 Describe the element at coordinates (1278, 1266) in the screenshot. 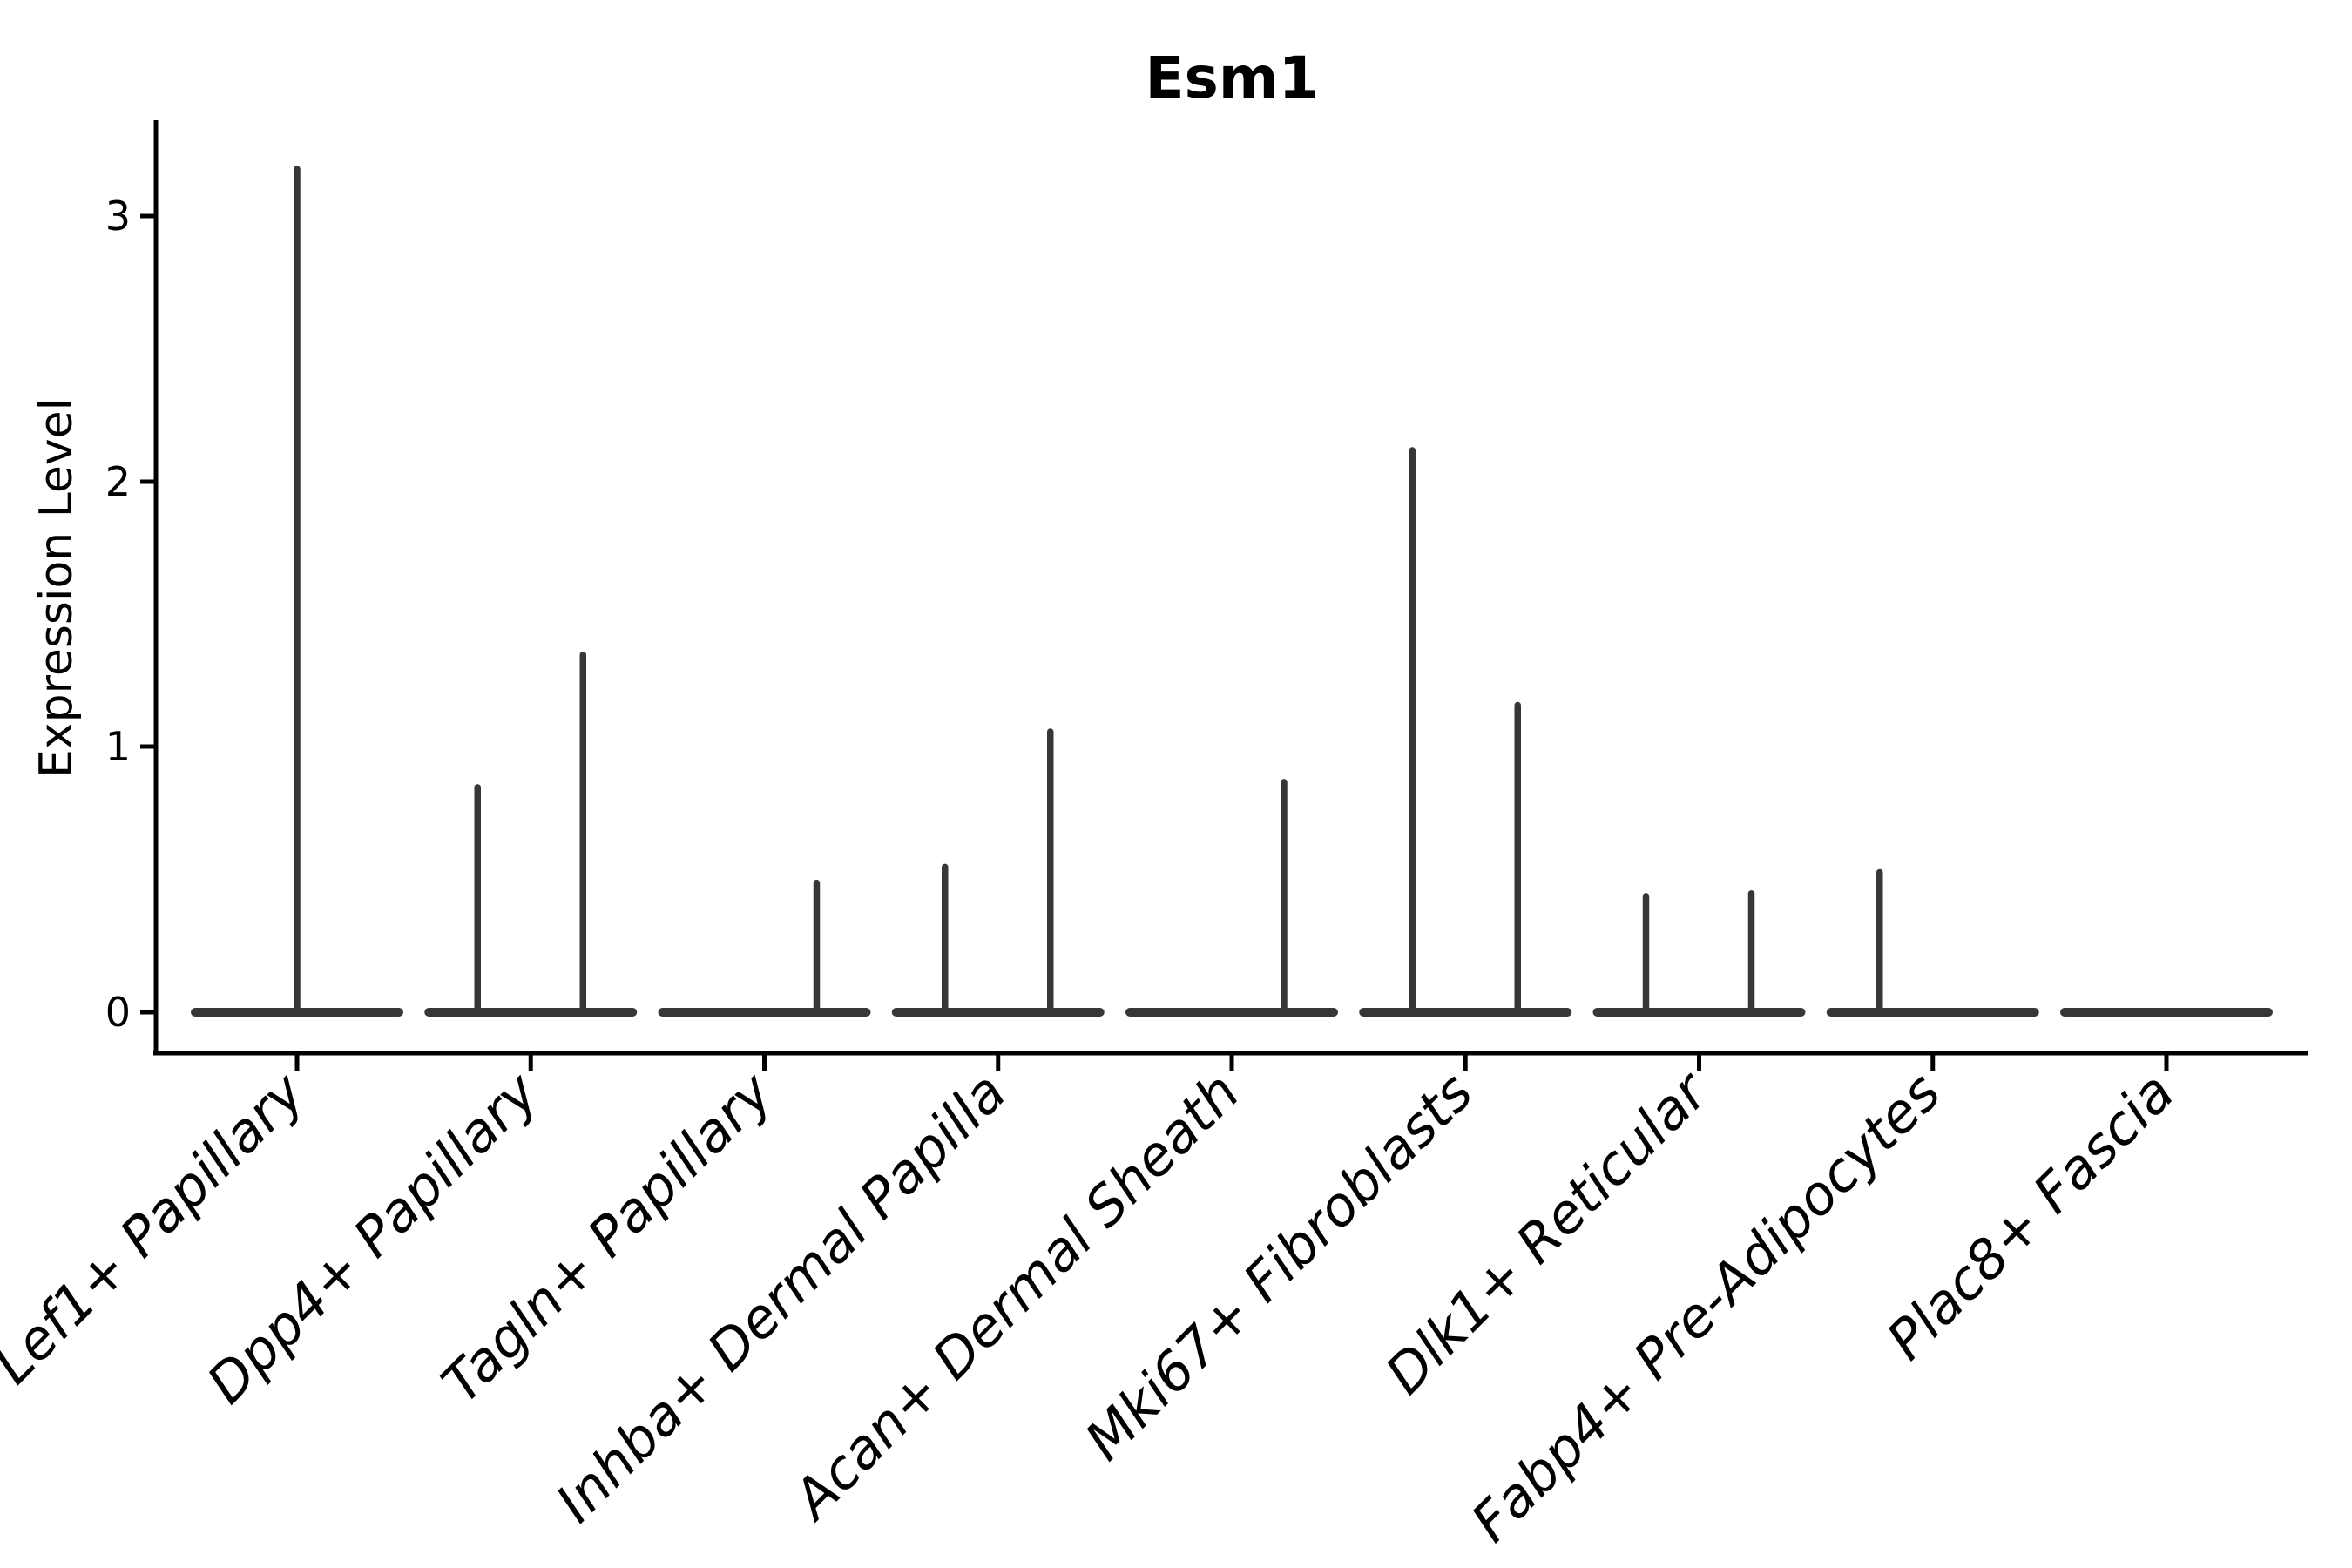

I see `x-tick-label: Mki67+ Fibroblasts` at that location.